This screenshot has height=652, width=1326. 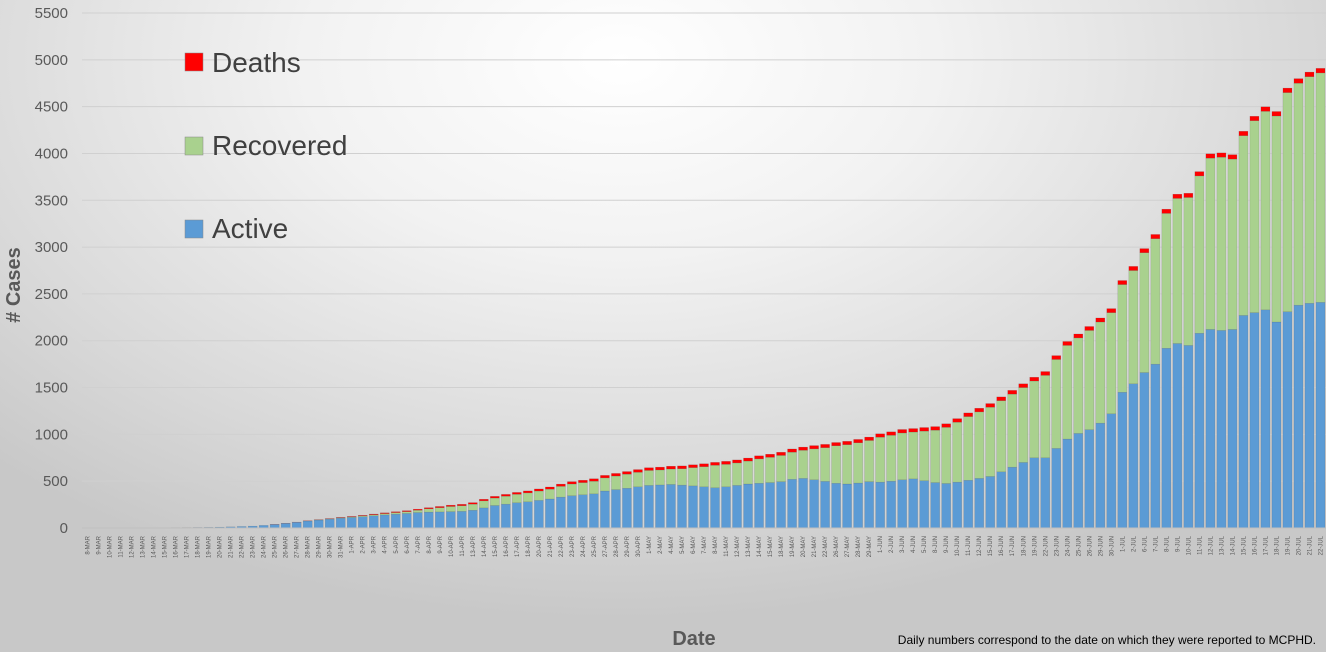 What do you see at coordinates (496, 546) in the screenshot?
I see `x-tick-label: 15-APR` at bounding box center [496, 546].